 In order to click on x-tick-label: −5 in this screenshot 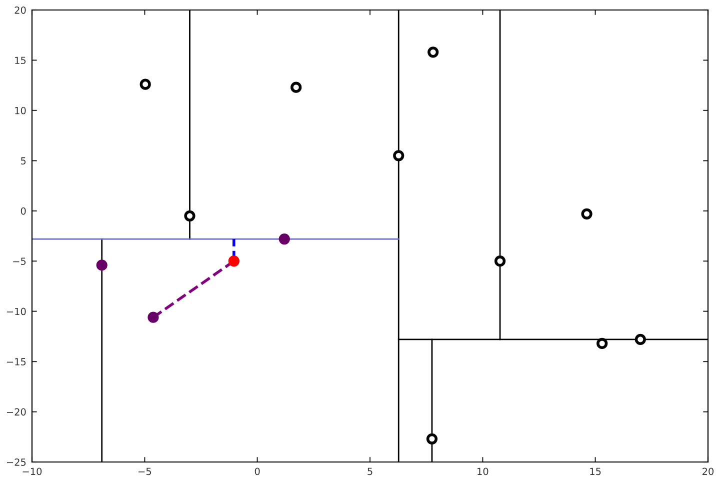, I will do `click(144, 472)`.